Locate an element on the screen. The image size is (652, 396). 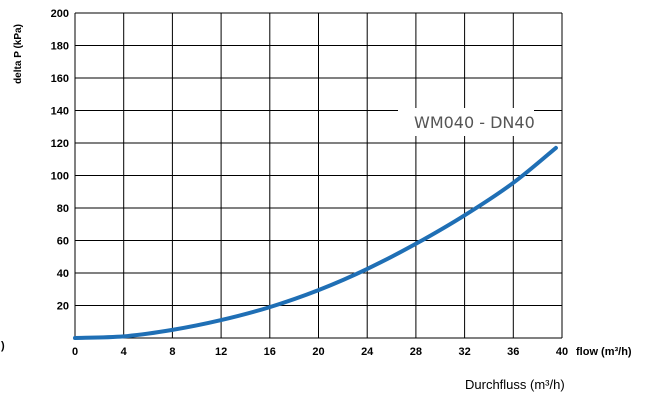
x-tick-label: 28 is located at coordinates (416, 352).